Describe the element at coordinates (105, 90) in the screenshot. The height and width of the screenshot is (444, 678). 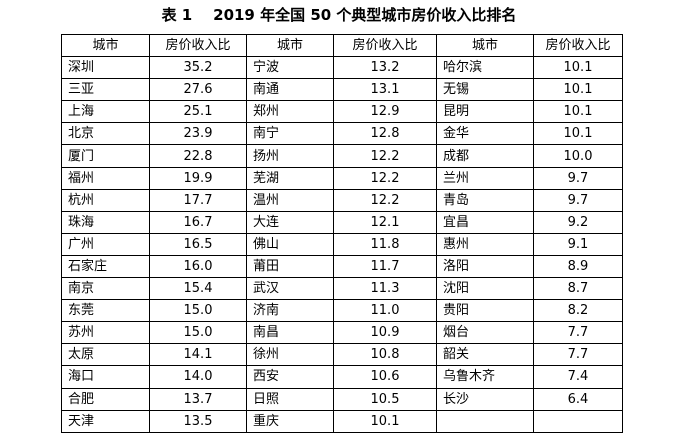
I see `city-cell: 三亚` at that location.